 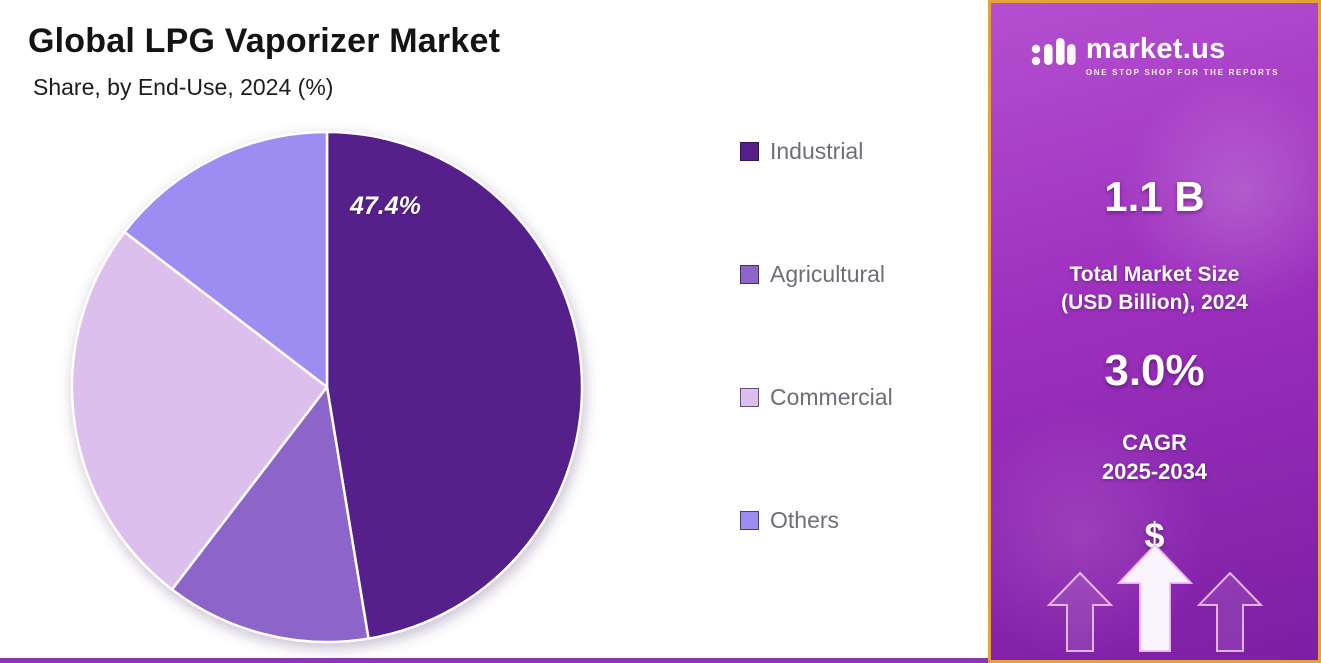 I want to click on legend-swatch-commercial, so click(x=749, y=397).